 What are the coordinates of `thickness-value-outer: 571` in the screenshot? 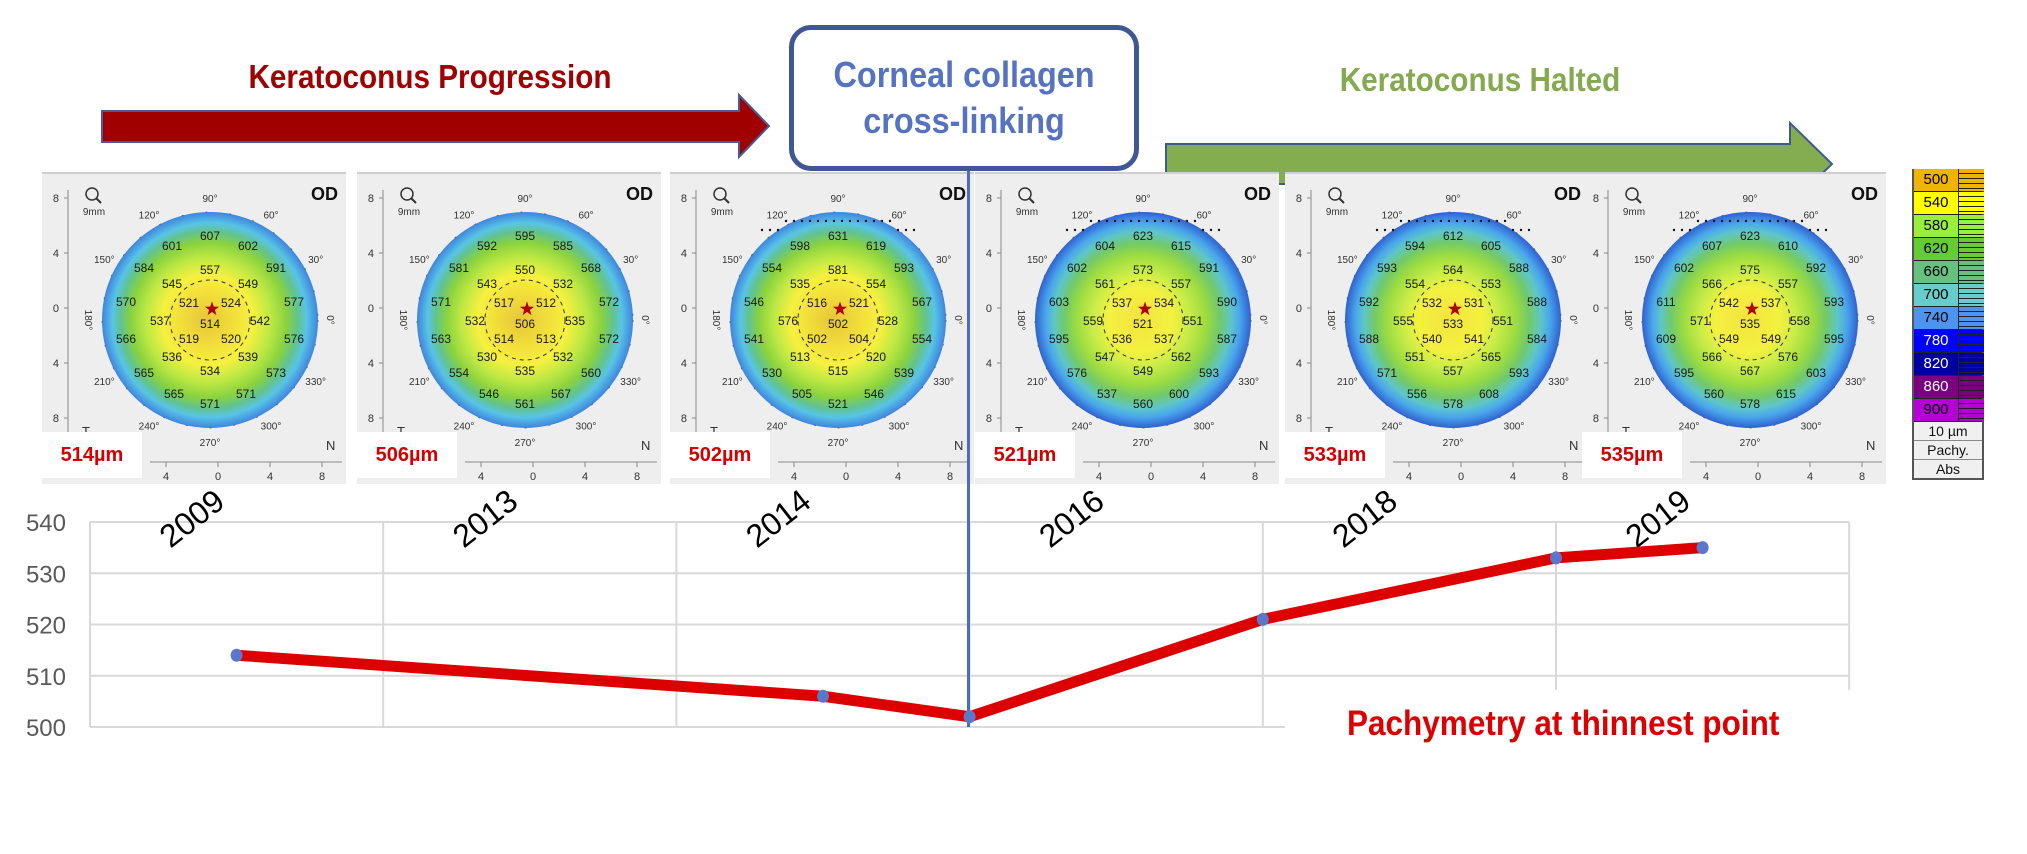 It's located at (441, 302).